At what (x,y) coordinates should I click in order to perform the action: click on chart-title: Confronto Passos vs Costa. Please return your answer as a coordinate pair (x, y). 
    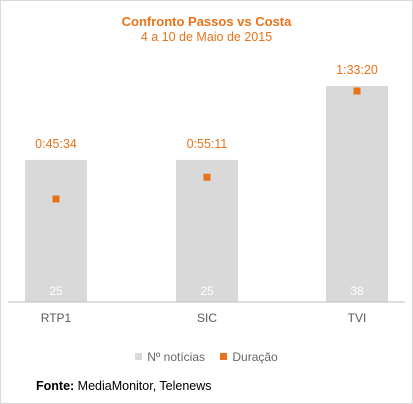
    Looking at the image, I should click on (206, 21).